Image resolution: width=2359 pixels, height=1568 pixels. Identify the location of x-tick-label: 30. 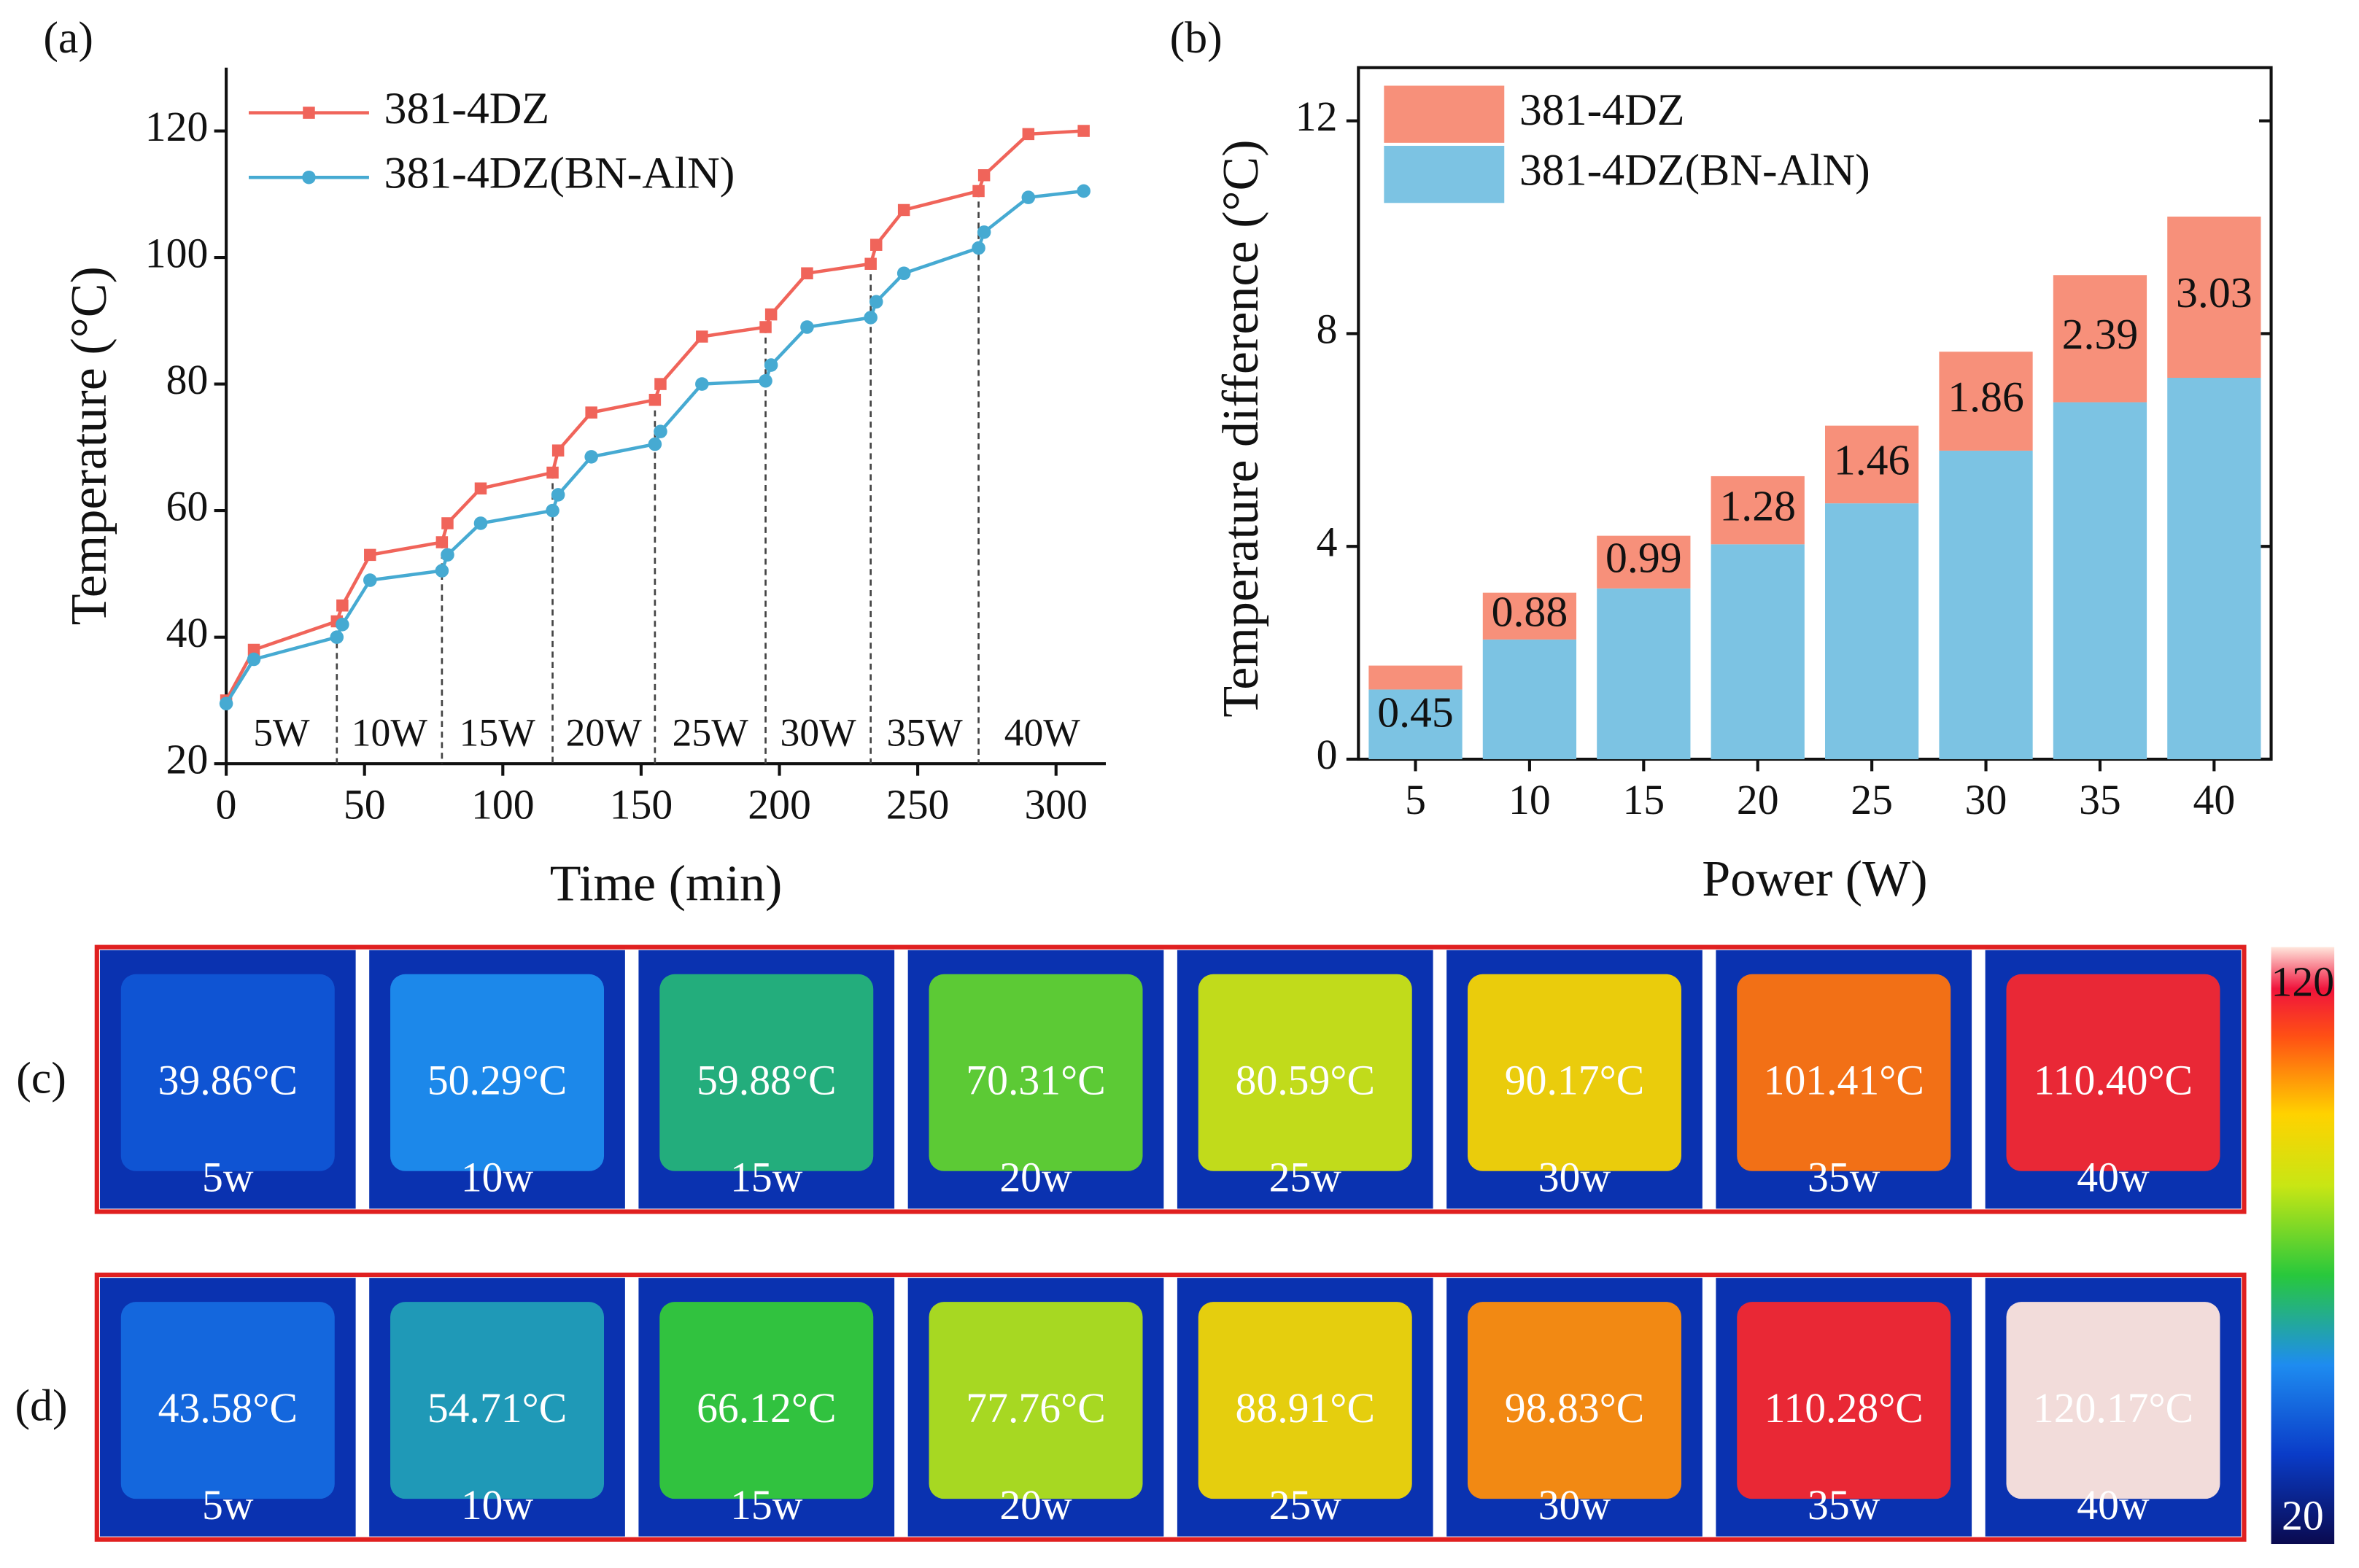
(1986, 800).